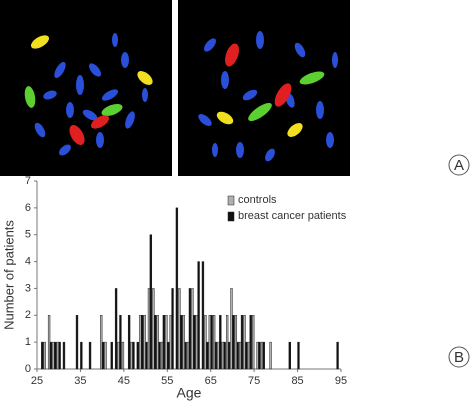  I want to click on y-tick-label: 2, so click(28, 315).